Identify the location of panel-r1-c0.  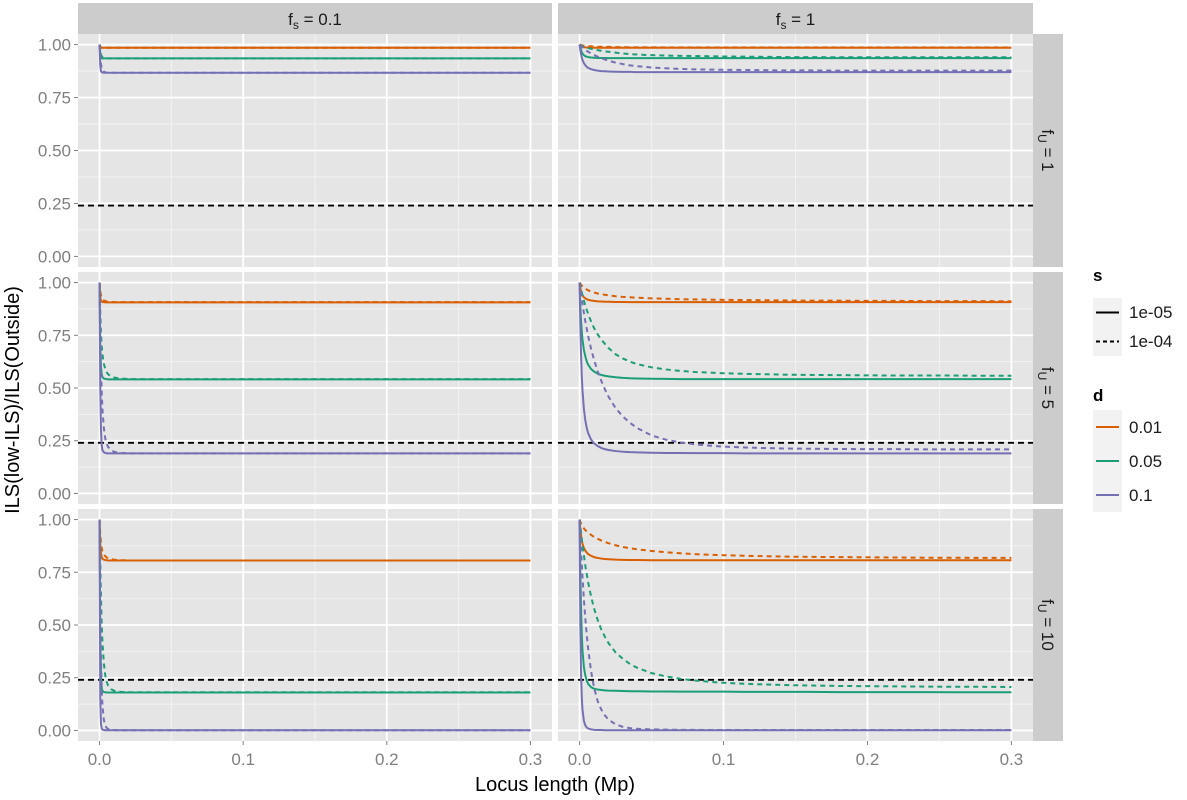
(315, 388).